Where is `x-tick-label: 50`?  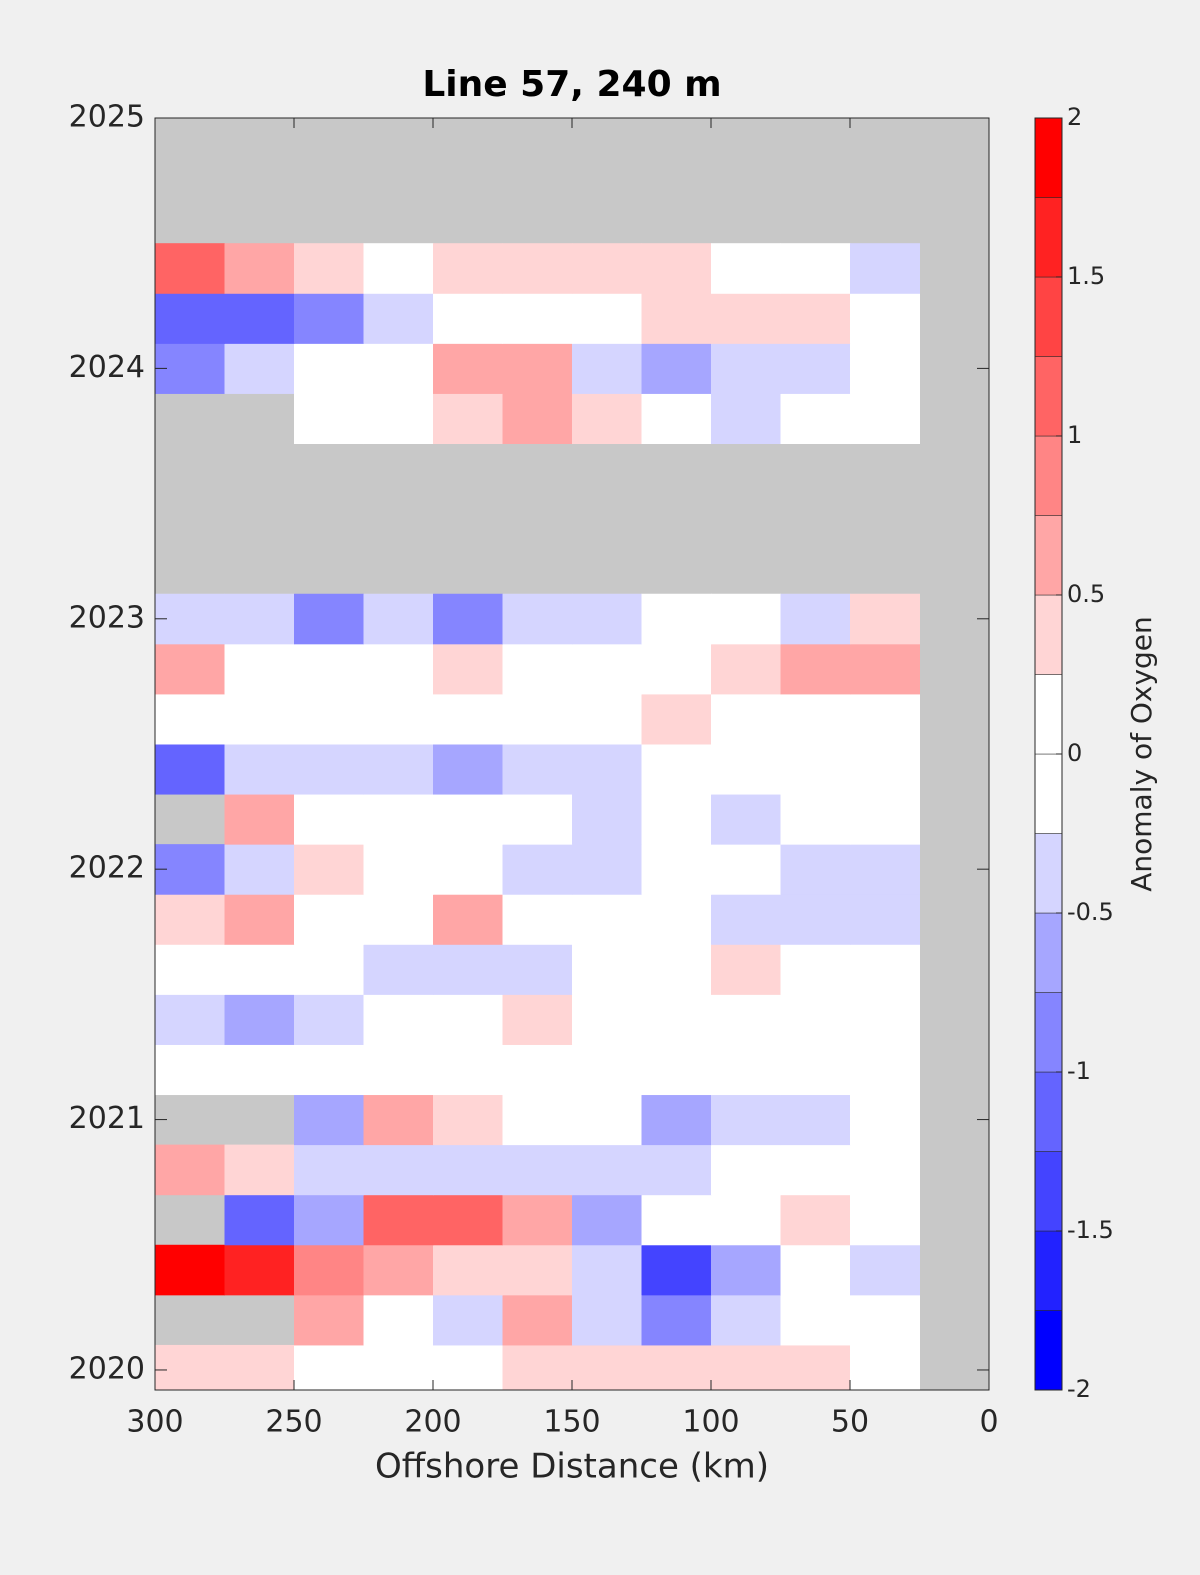 x-tick-label: 50 is located at coordinates (850, 1422).